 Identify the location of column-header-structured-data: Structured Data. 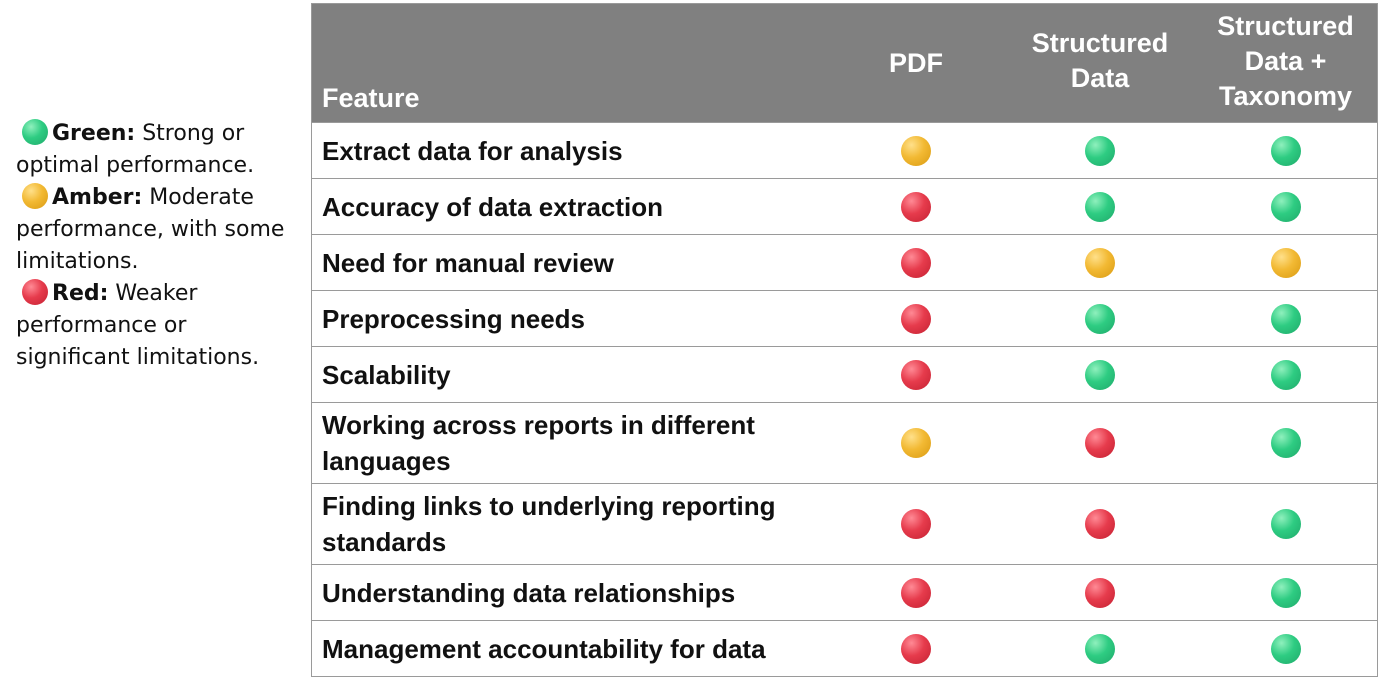
(1100, 60).